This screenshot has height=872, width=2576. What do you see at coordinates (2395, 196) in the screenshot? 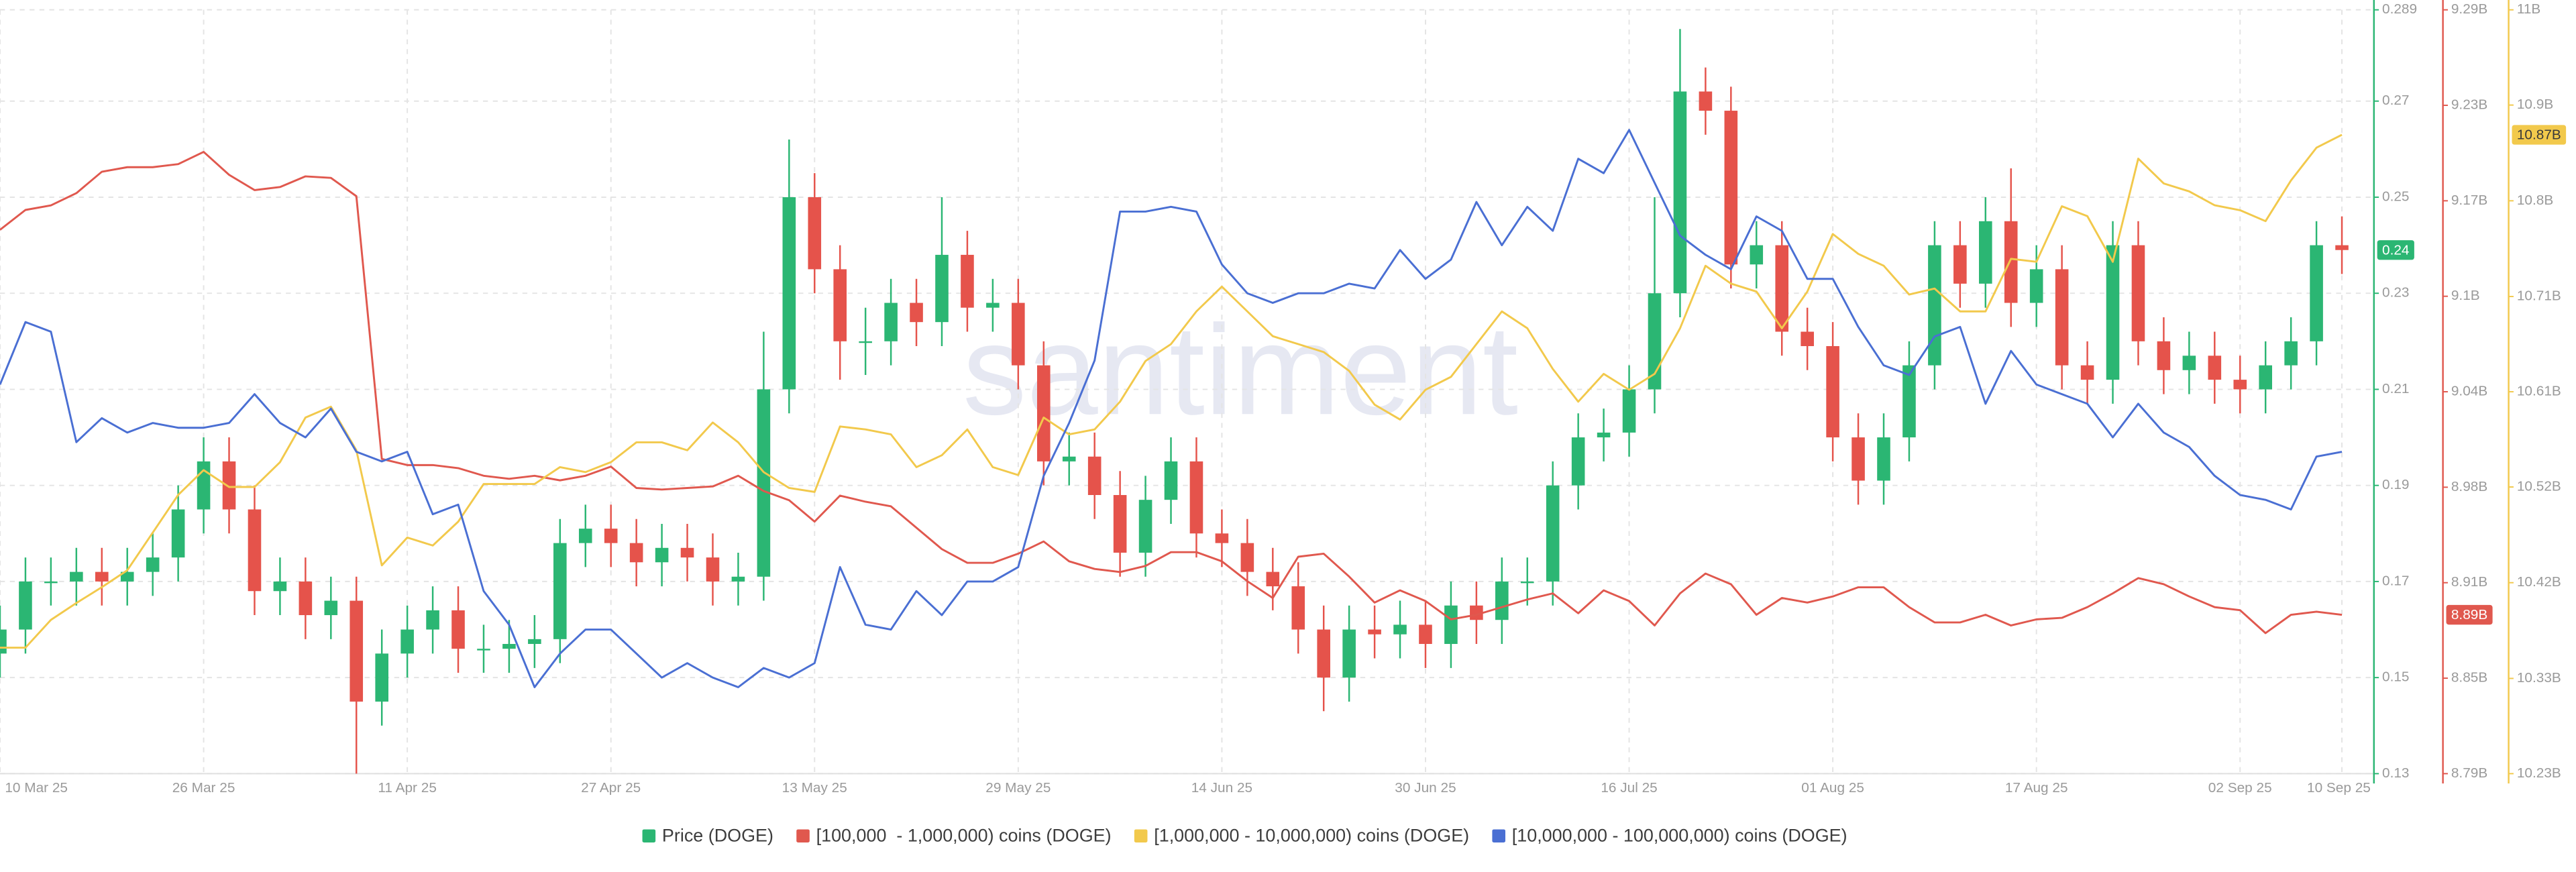
I see `y-tick-label: 0.25` at bounding box center [2395, 196].